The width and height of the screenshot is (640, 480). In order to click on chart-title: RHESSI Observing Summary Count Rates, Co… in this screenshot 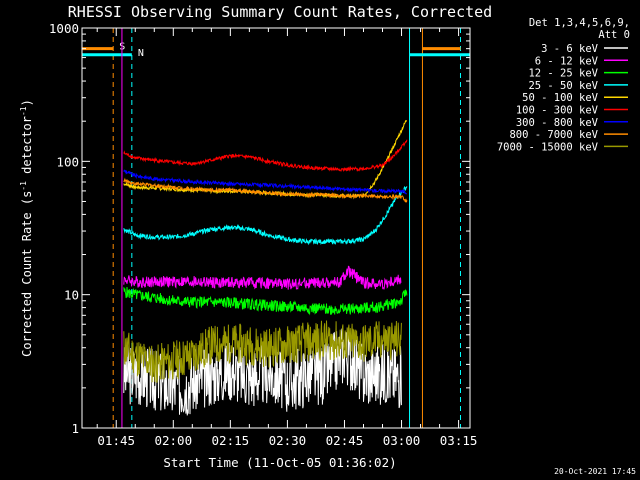, I will do `click(280, 12)`.